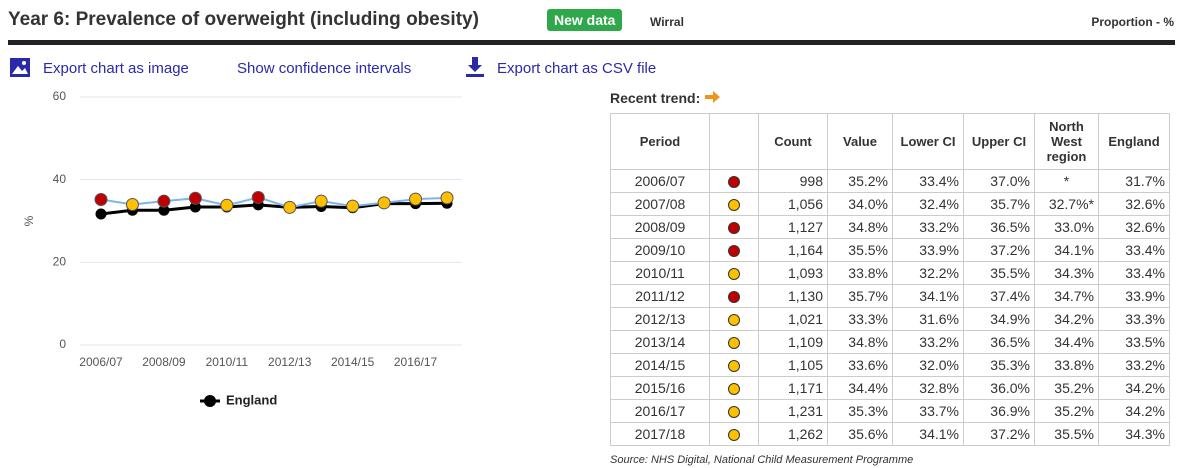 Image resolution: width=1182 pixels, height=468 pixels. What do you see at coordinates (928, 181) in the screenshot?
I see `cell: 33.4%` at bounding box center [928, 181].